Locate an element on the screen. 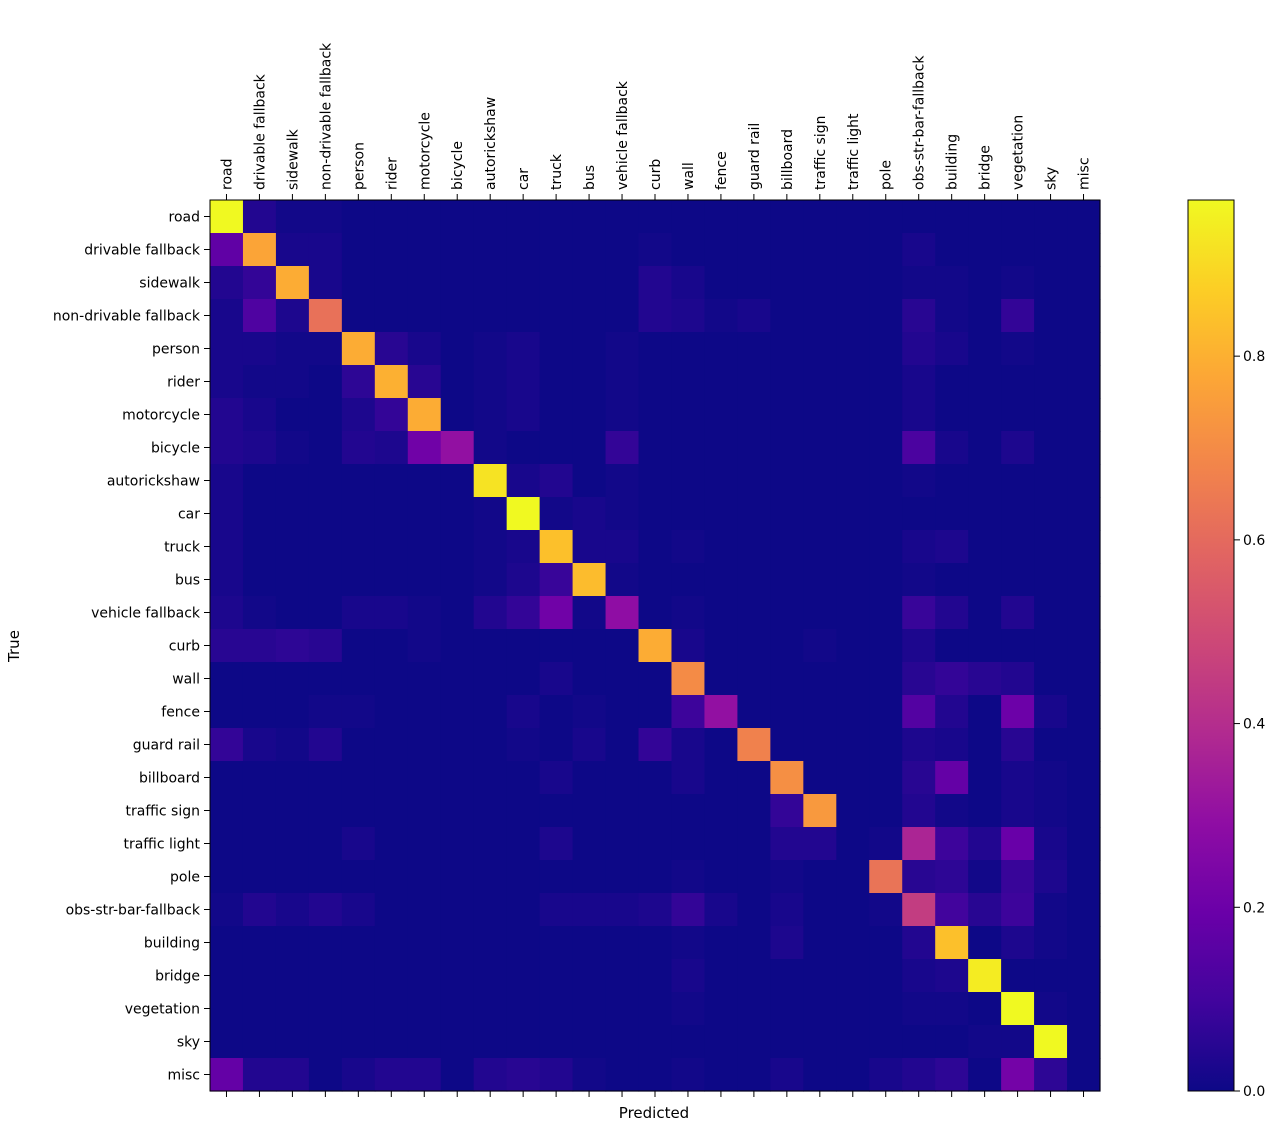  y-tick-label: obs-str-bar-fallback is located at coordinates (133, 911).